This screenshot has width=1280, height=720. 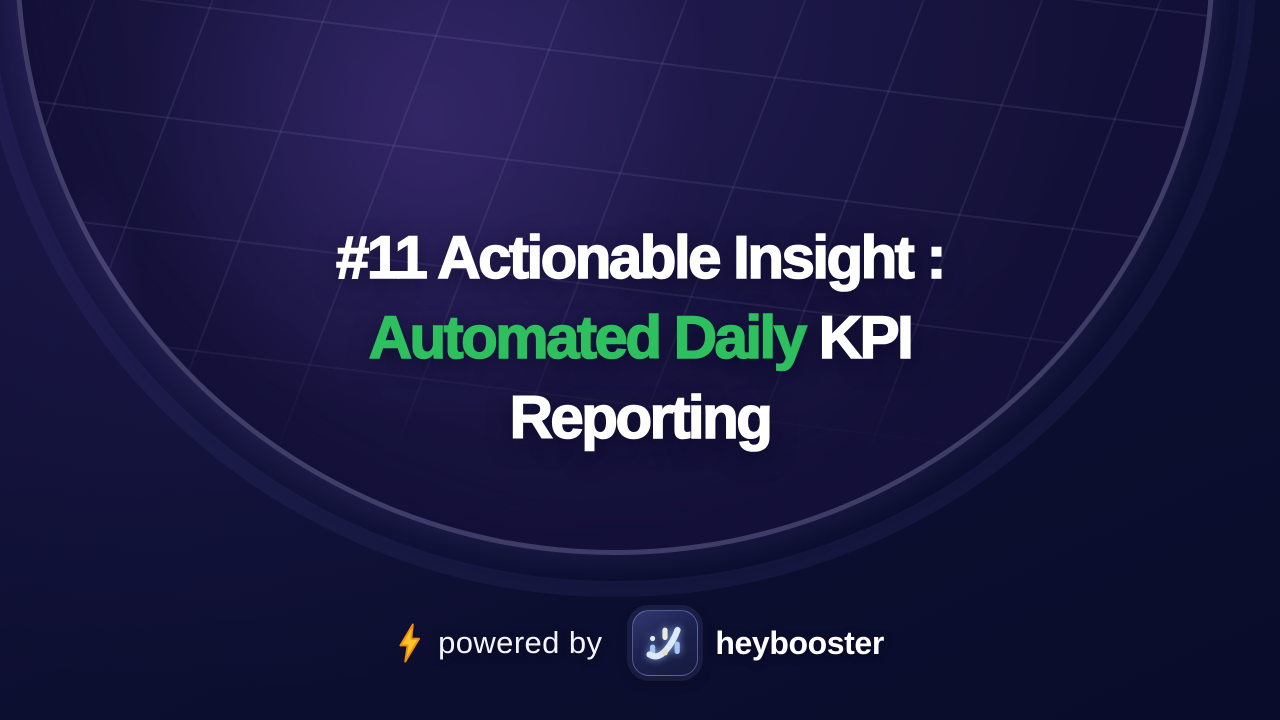 I want to click on title-line-3: Reporting, so click(x=641, y=417).